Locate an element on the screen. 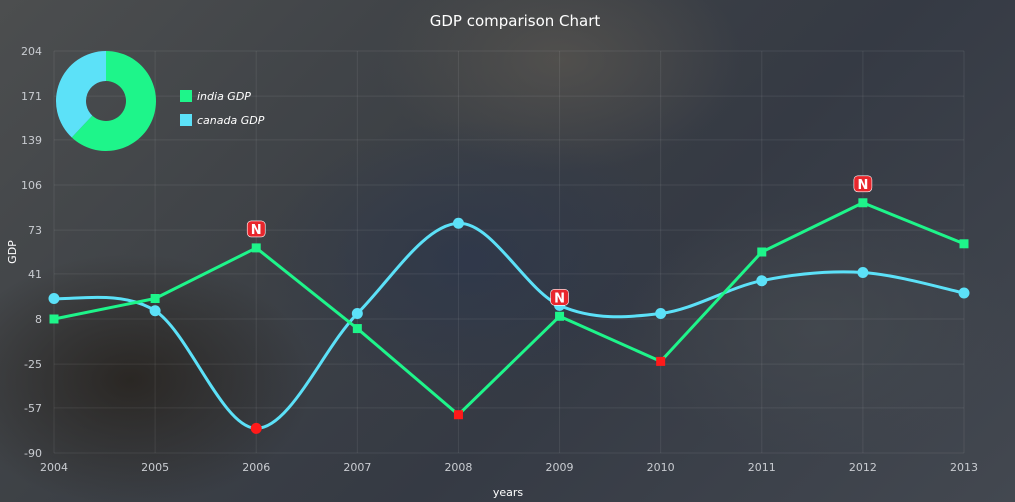  legend: india GDP canada GDP is located at coordinates (222, 108).